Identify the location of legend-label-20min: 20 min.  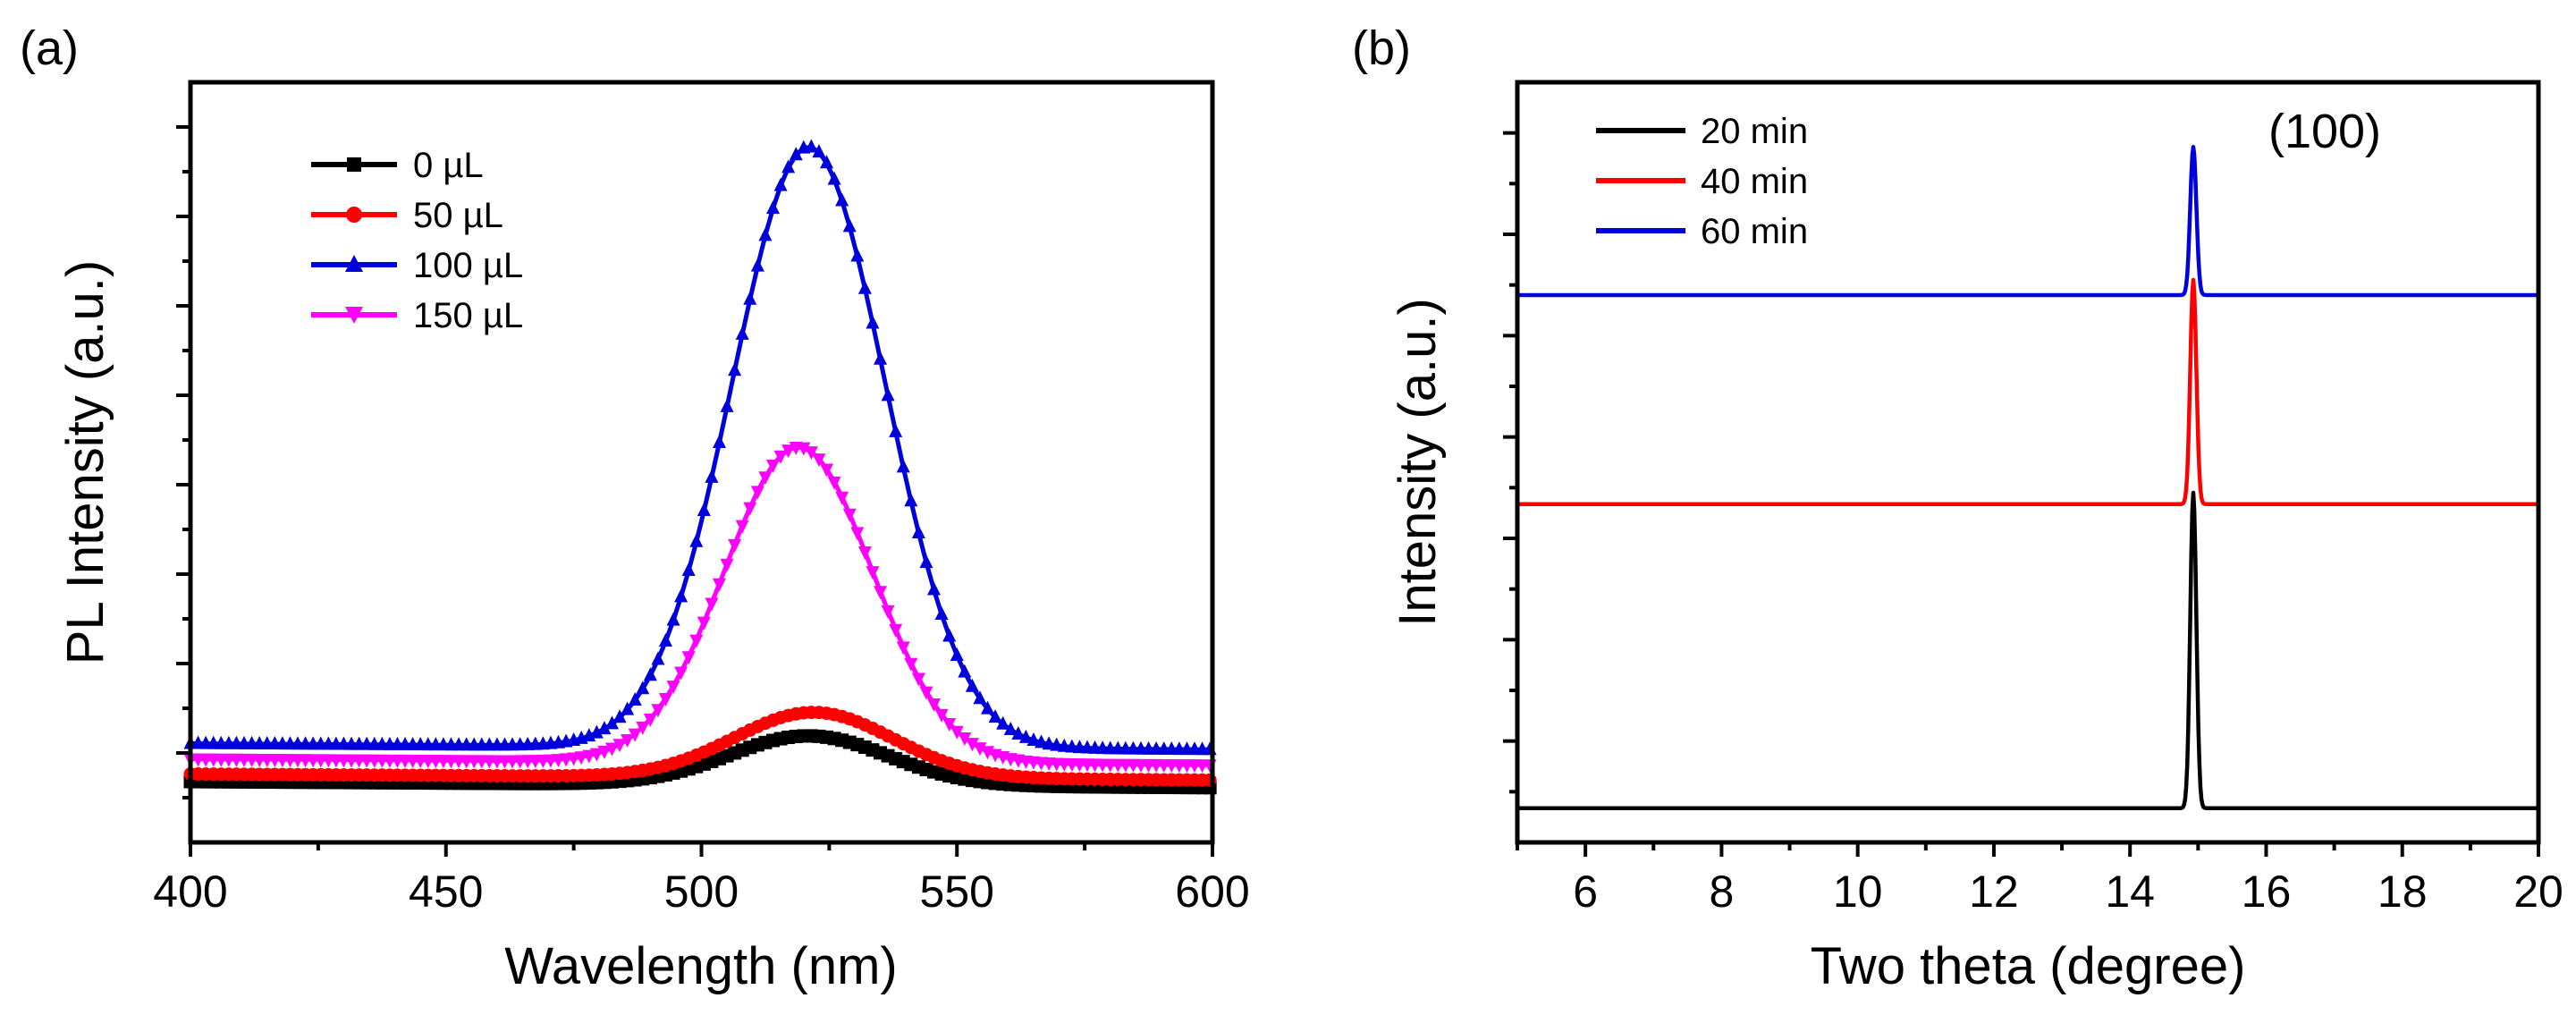
(1754, 131).